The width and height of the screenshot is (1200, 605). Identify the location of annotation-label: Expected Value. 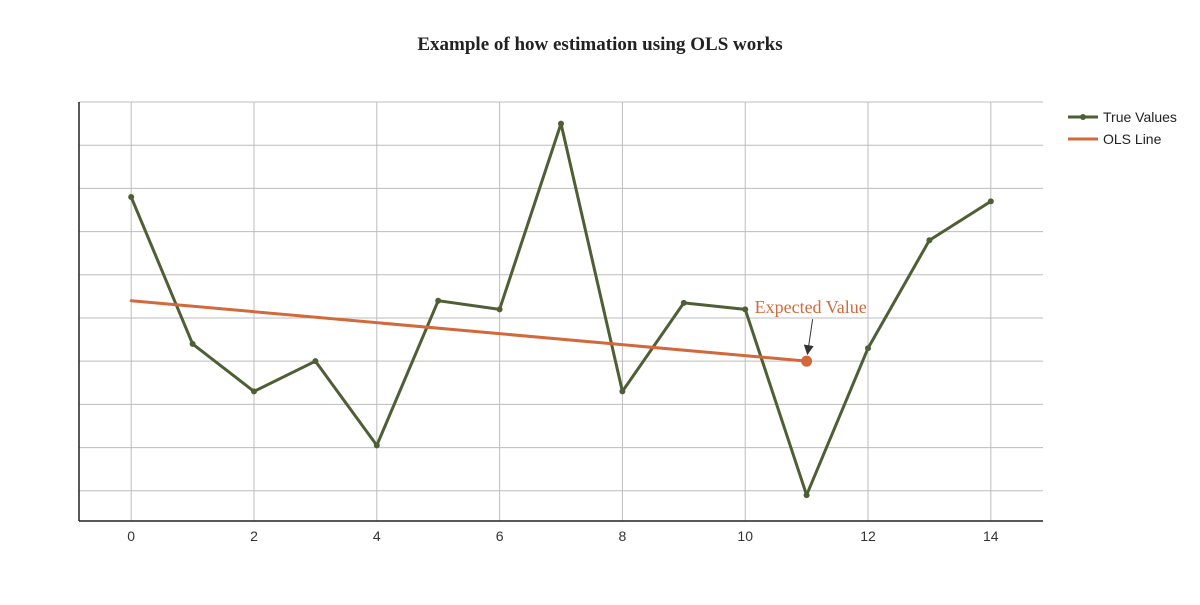
(811, 307).